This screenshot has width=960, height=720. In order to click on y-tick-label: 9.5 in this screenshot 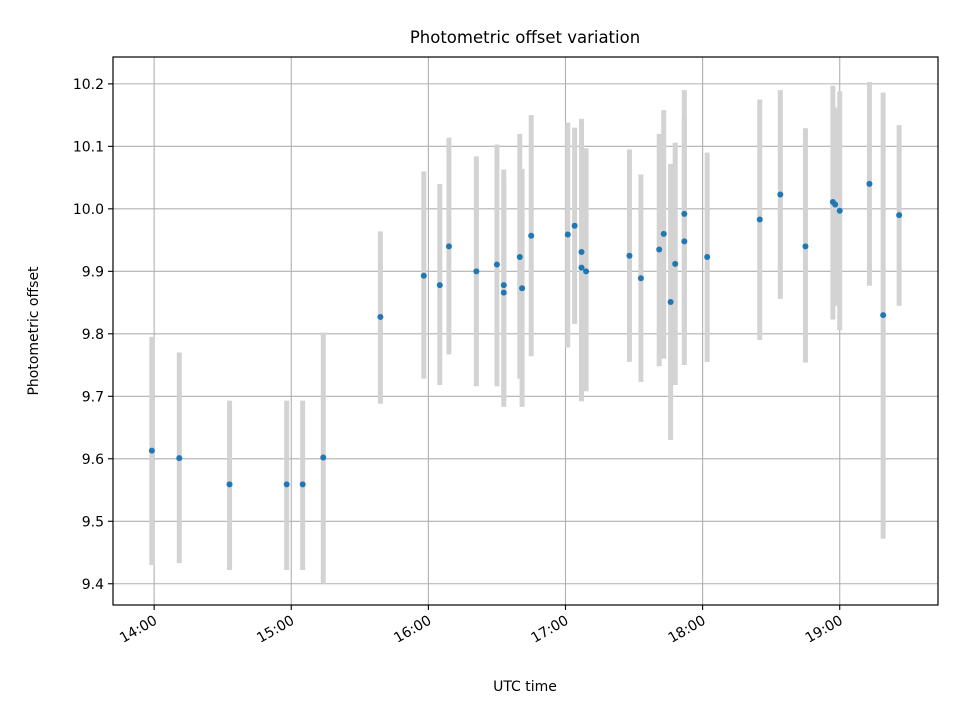, I will do `click(93, 522)`.